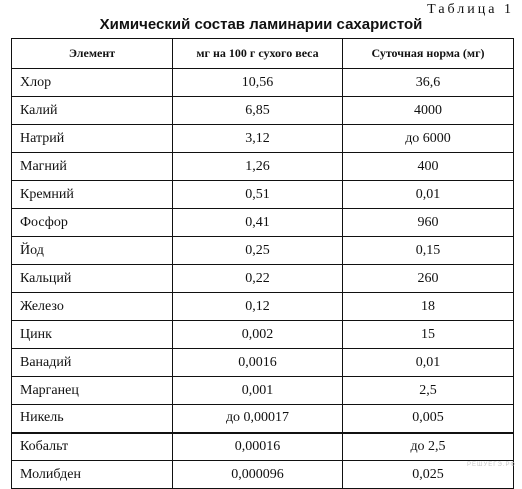 Image resolution: width=522 pixels, height=489 pixels. I want to click on table-number-label: Таблица 1, so click(470, 9).